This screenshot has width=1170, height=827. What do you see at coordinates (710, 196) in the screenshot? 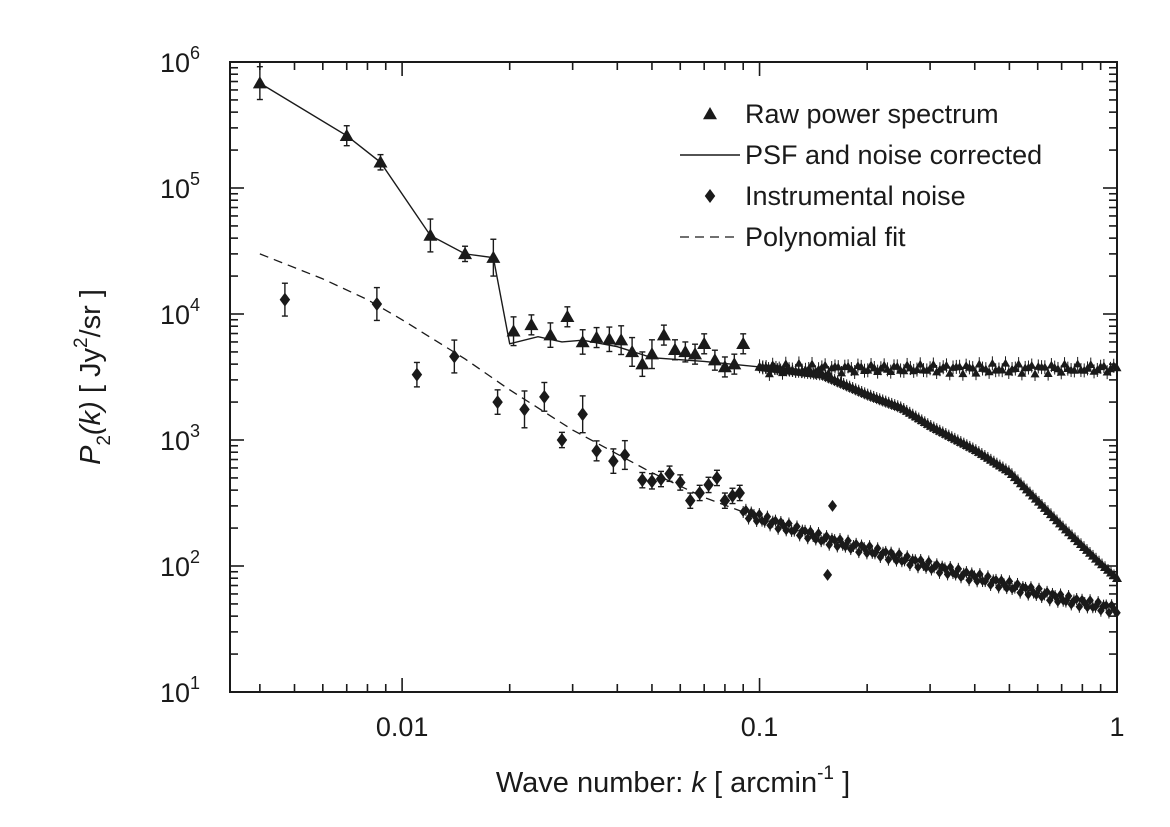
I see `legend-diamond-marker` at bounding box center [710, 196].